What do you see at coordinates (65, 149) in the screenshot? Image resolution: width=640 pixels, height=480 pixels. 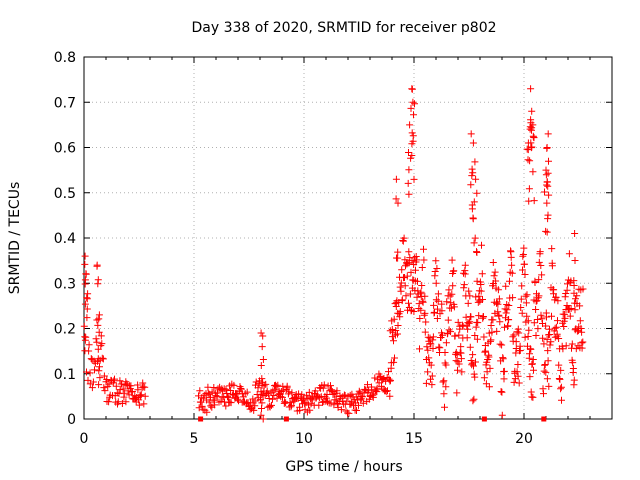 I see `y-tick-label: 0.6` at bounding box center [65, 149].